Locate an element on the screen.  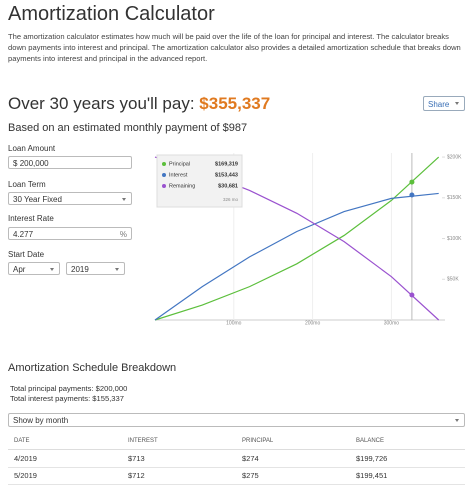
select: 2019 is located at coordinates (95, 268).